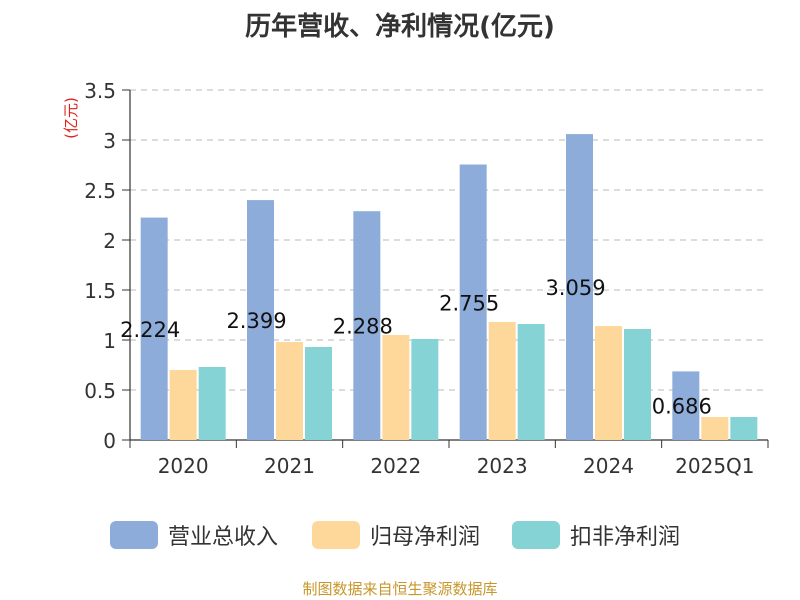 Image resolution: width=800 pixels, height=600 pixels. I want to click on data-label: 2.755, so click(469, 303).